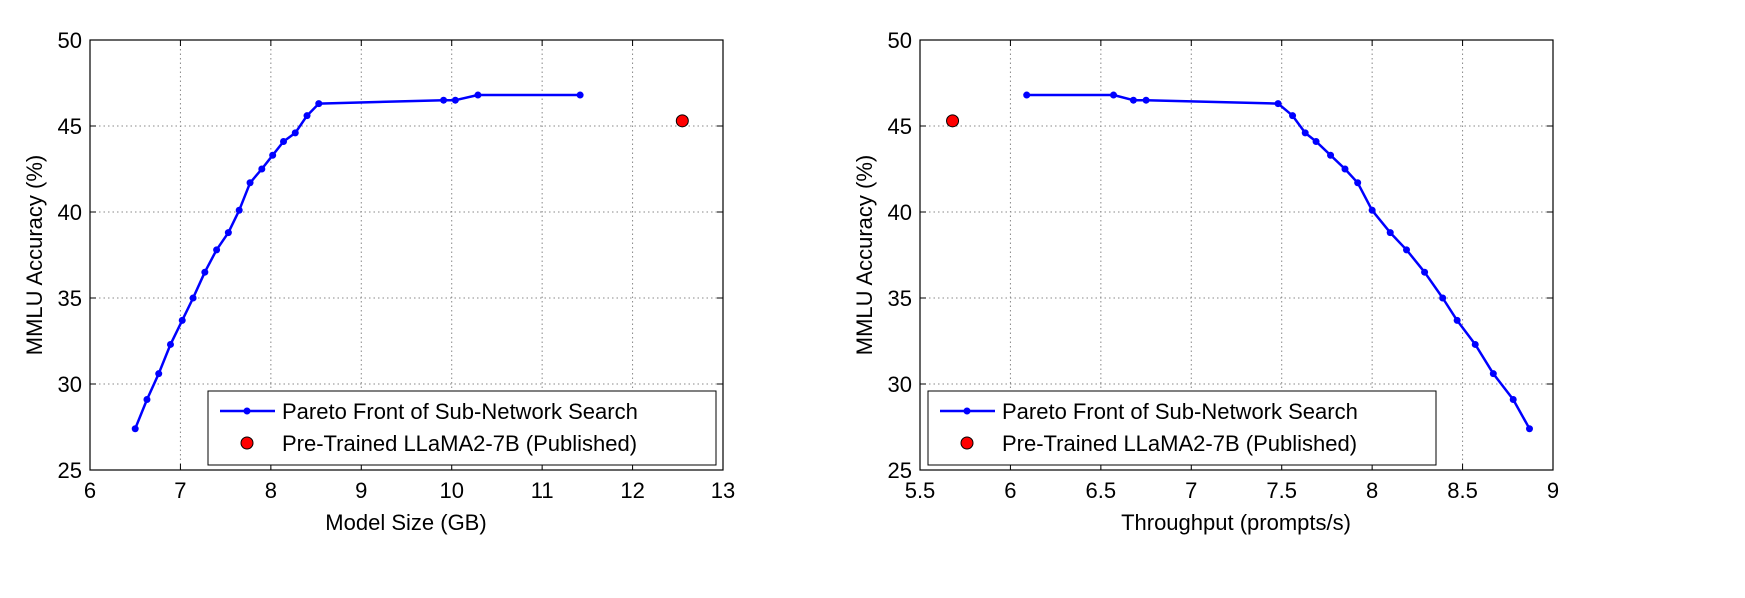 The image size is (1745, 598). What do you see at coordinates (1236, 522) in the screenshot?
I see `x-axis-label: Throughput (prompts/s)` at bounding box center [1236, 522].